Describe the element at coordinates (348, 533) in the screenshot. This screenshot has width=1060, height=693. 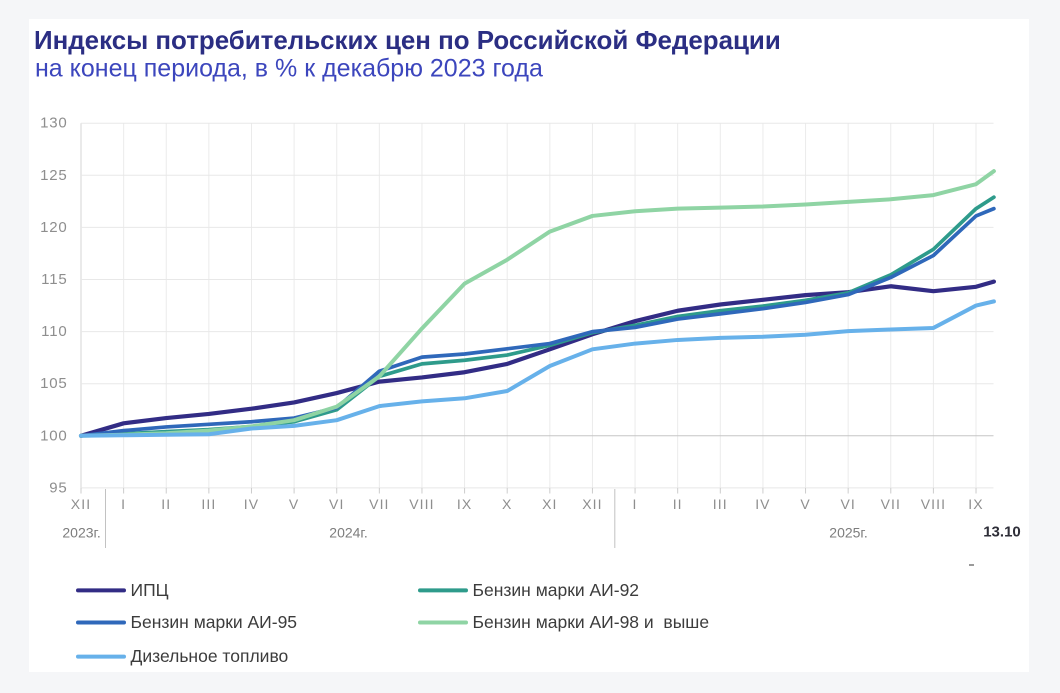
I see `svg-text: 2024г.` at that location.